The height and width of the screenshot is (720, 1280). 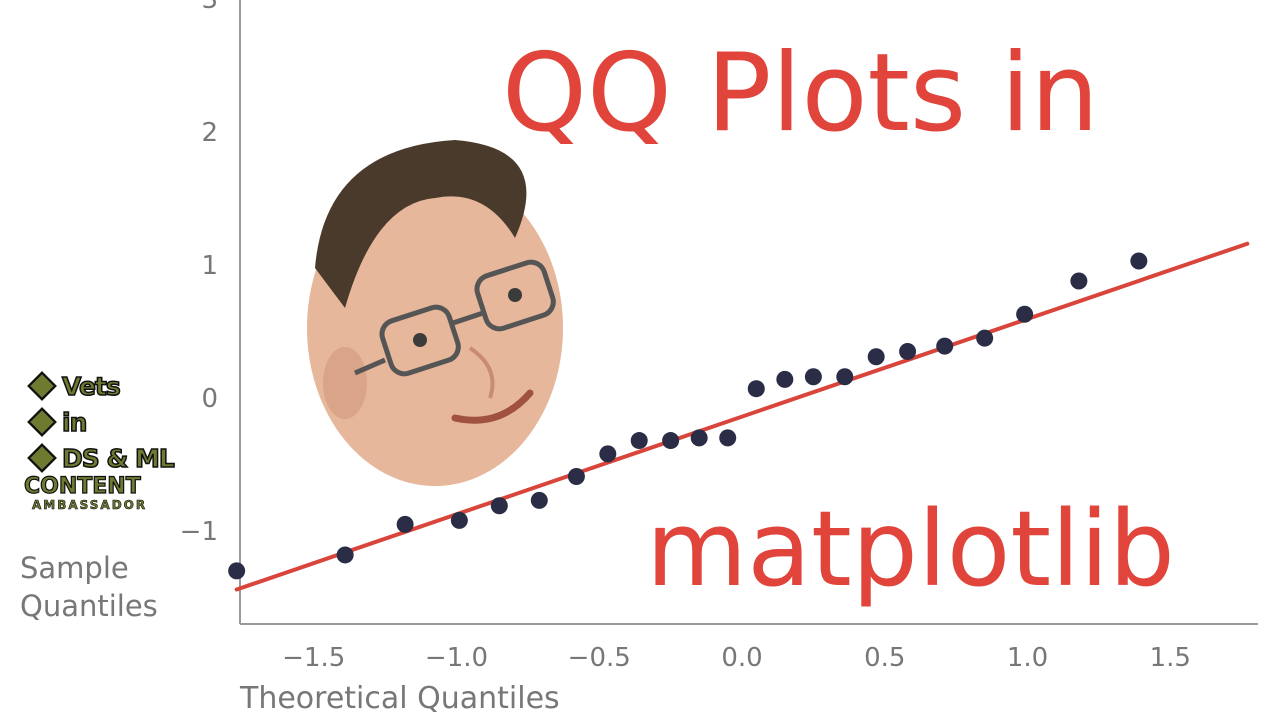 I want to click on x-tick-label: 1.5, so click(x=1170, y=658).